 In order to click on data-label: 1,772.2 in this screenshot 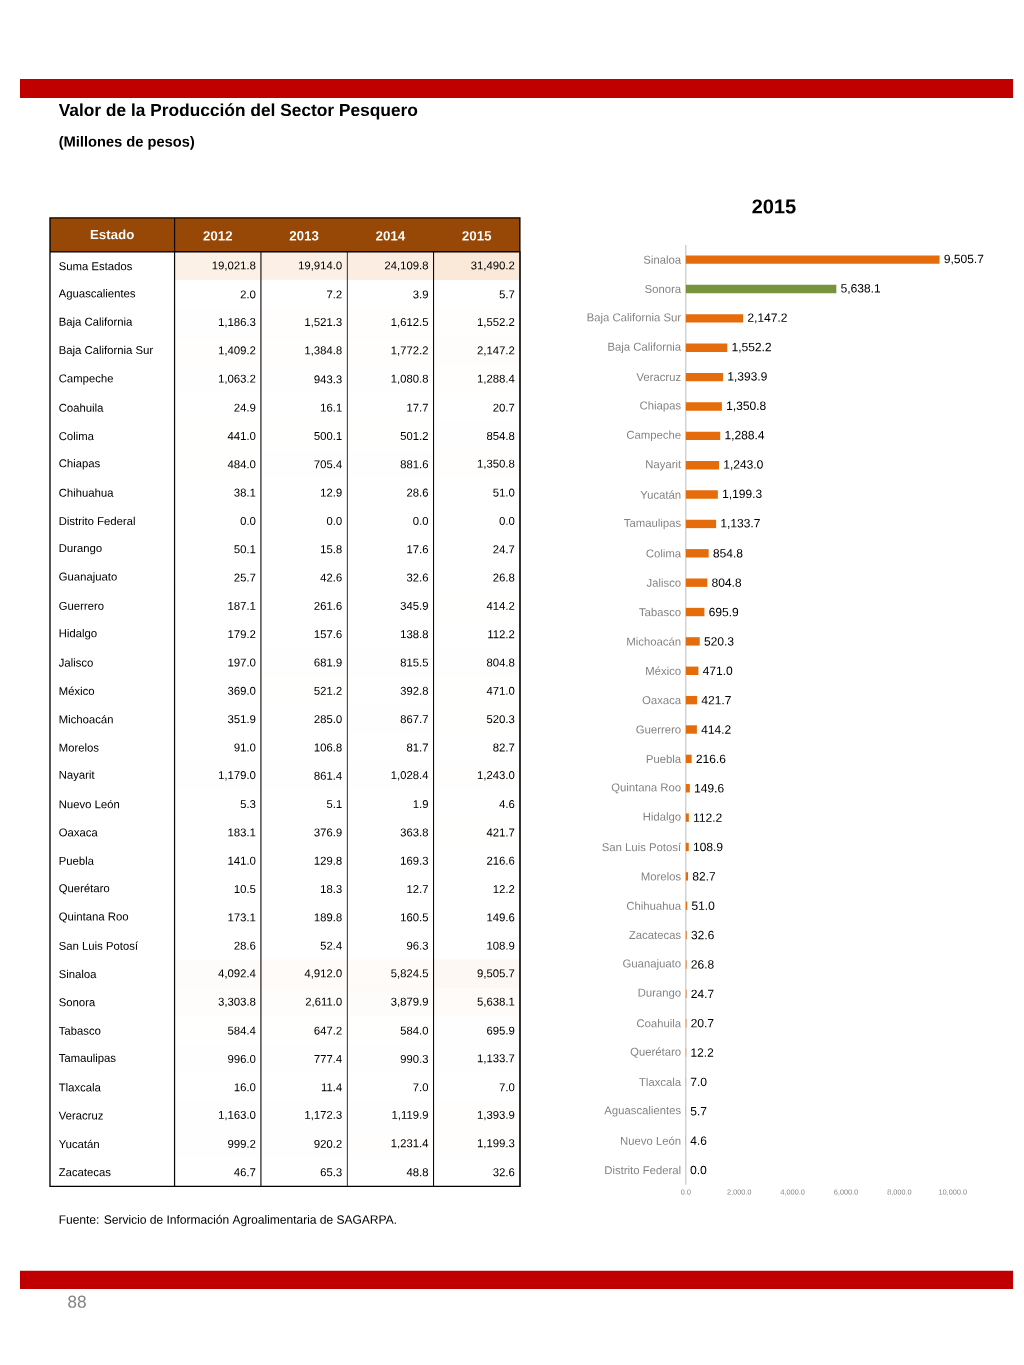, I will do `click(410, 351)`.